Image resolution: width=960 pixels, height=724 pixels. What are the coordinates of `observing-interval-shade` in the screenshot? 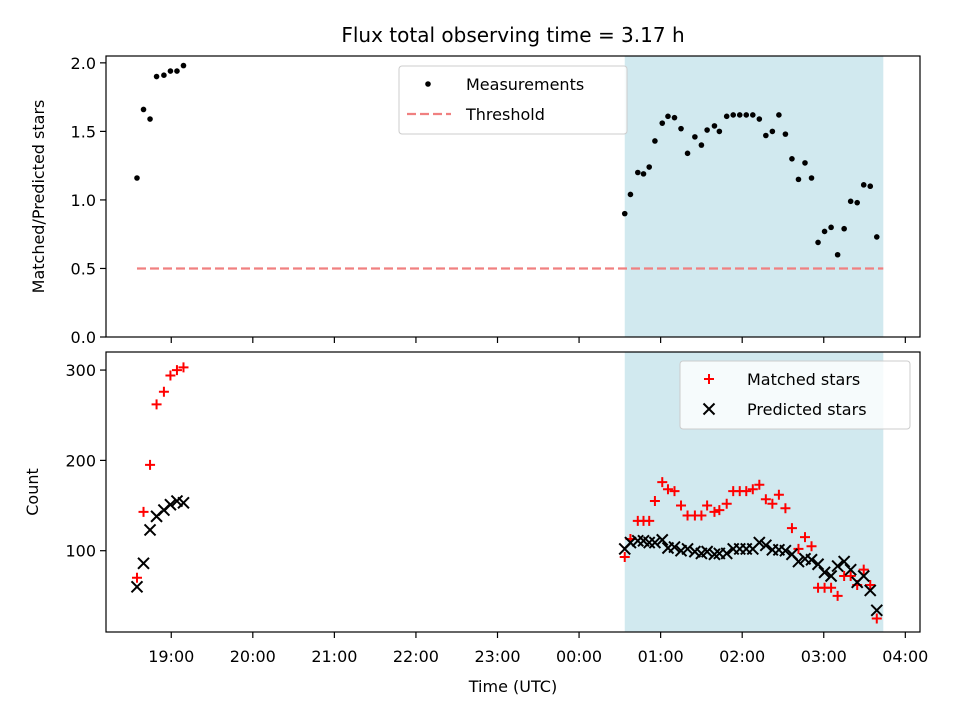 It's located at (754, 196).